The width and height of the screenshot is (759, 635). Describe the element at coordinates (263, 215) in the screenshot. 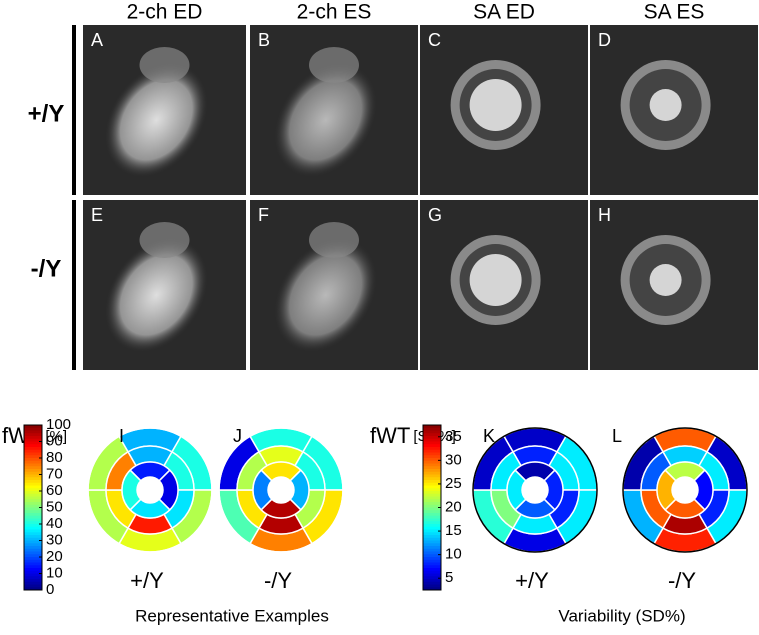

I see `panel-letter: F` at that location.